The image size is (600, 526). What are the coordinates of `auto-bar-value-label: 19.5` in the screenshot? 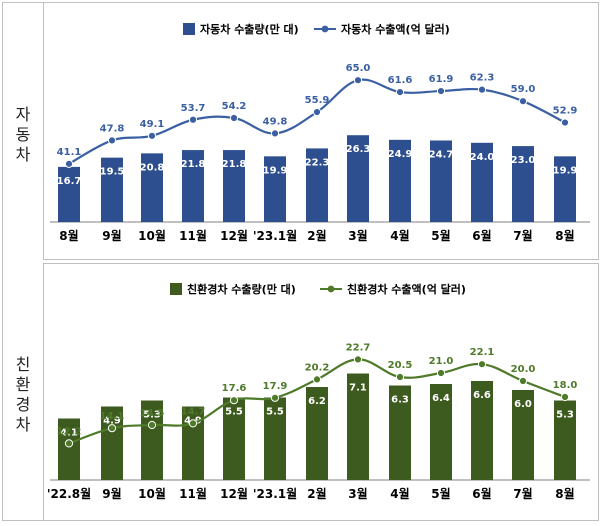 It's located at (112, 172).